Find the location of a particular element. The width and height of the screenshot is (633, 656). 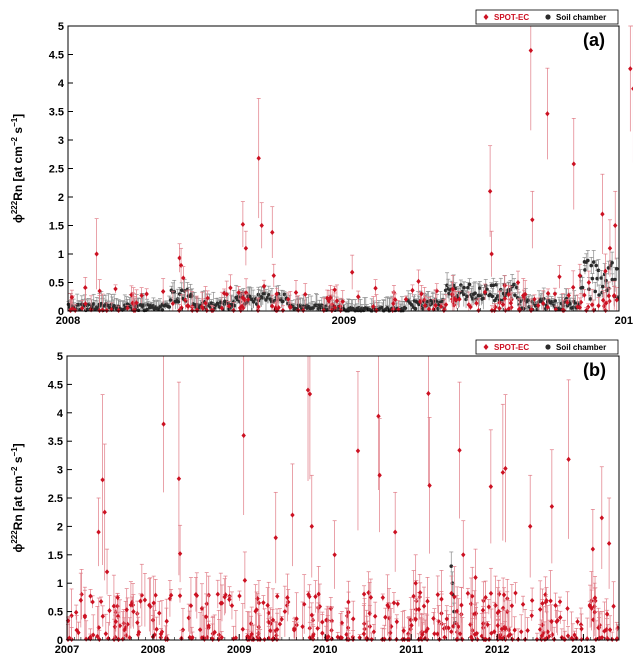

legend-spot-ec-label: SPOT-EC is located at coordinates (511, 17).